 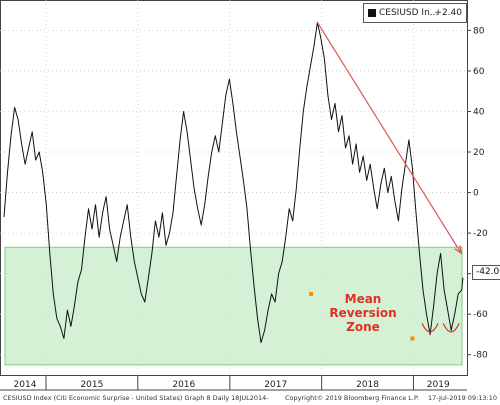 What do you see at coordinates (458, 250) in the screenshot?
I see `trend-arrow-head` at bounding box center [458, 250].